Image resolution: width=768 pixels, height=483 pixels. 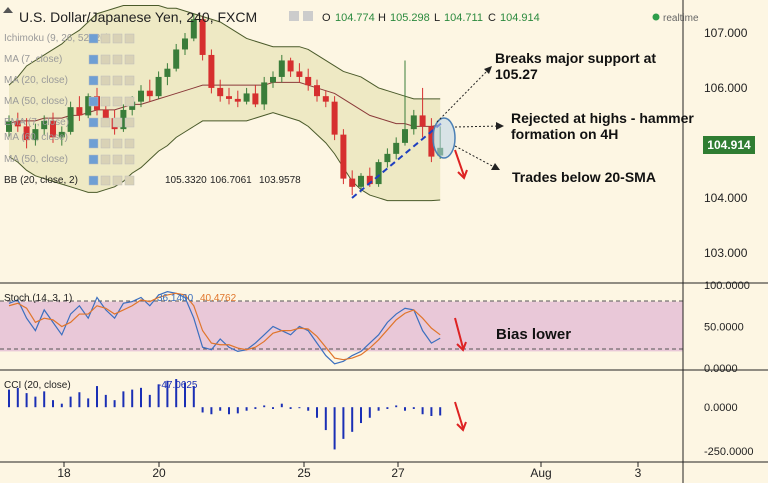 What do you see at coordinates (36, 101) in the screenshot?
I see `indicator-label-ma50: MA (50, close)` at bounding box center [36, 101].